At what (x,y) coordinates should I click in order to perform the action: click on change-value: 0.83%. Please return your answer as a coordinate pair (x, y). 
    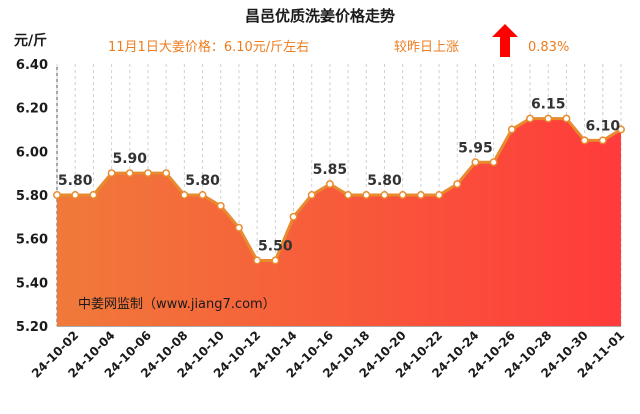
    Looking at the image, I should click on (548, 47).